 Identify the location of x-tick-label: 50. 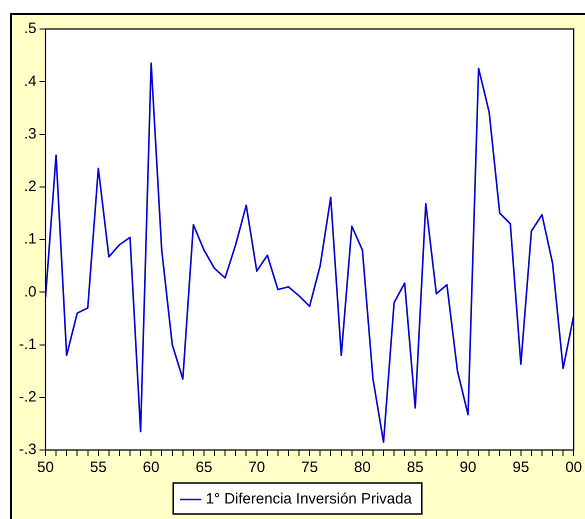
(45, 467).